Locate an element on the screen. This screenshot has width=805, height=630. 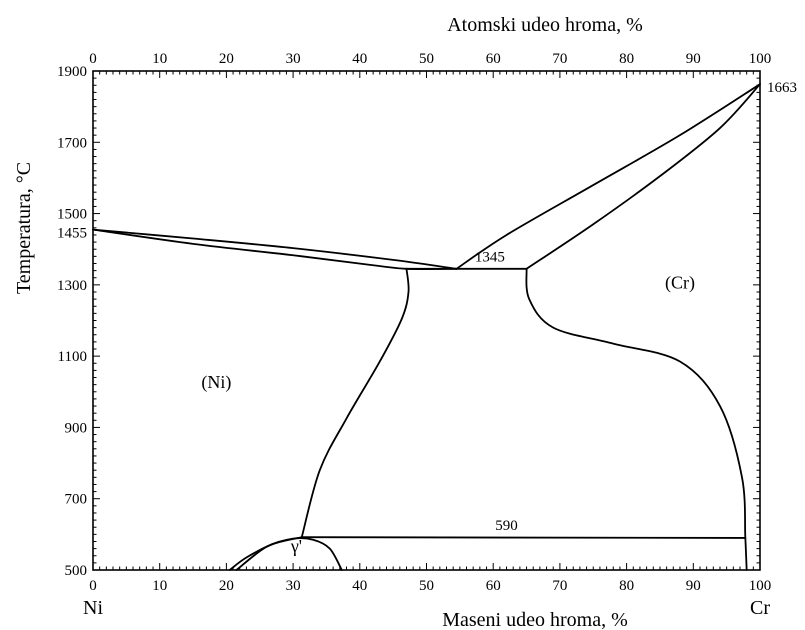
x-tick-label-bottom: 0 is located at coordinates (93, 586).